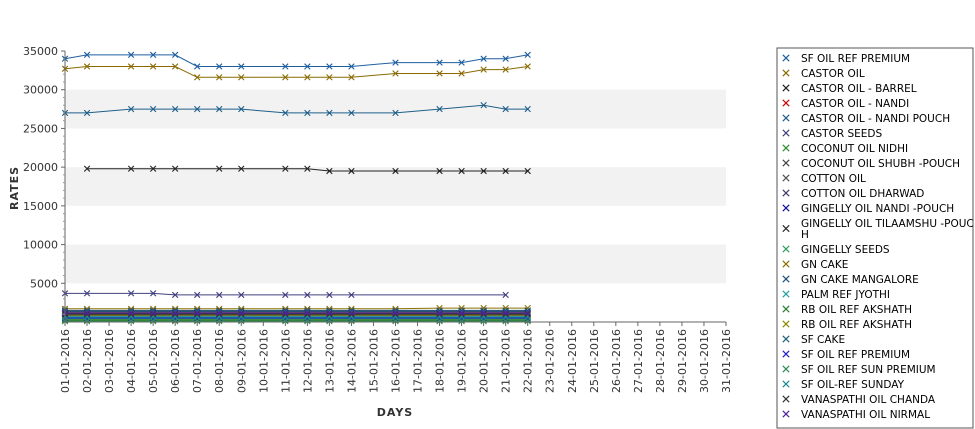  I want to click on x-tick-label: 12-01-2016, so click(307, 361).